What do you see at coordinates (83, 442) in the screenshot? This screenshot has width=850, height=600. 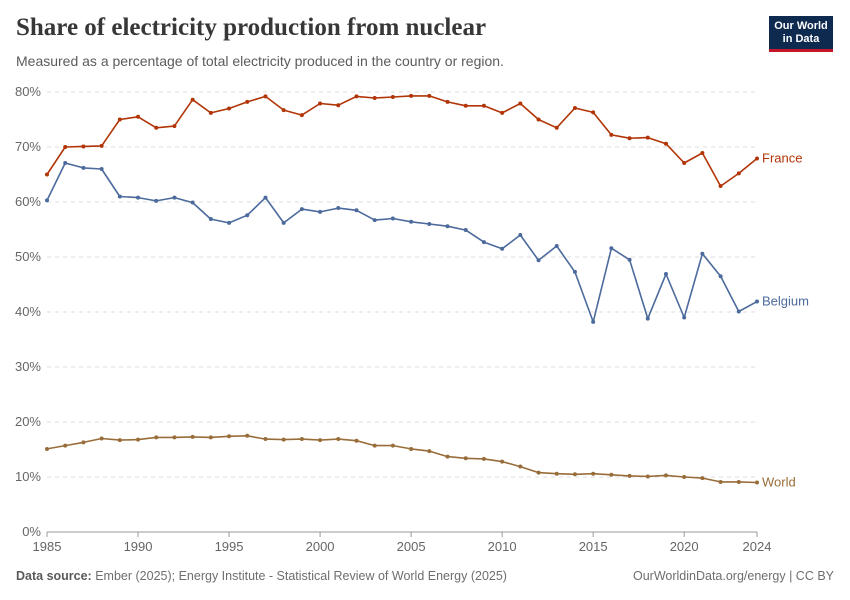 I see `data-point-world-1987` at bounding box center [83, 442].